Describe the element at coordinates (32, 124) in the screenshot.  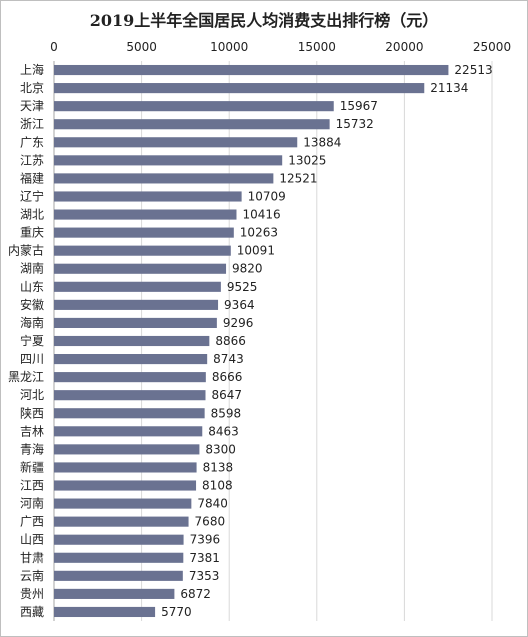
I see `category-label: 浙江` at that location.